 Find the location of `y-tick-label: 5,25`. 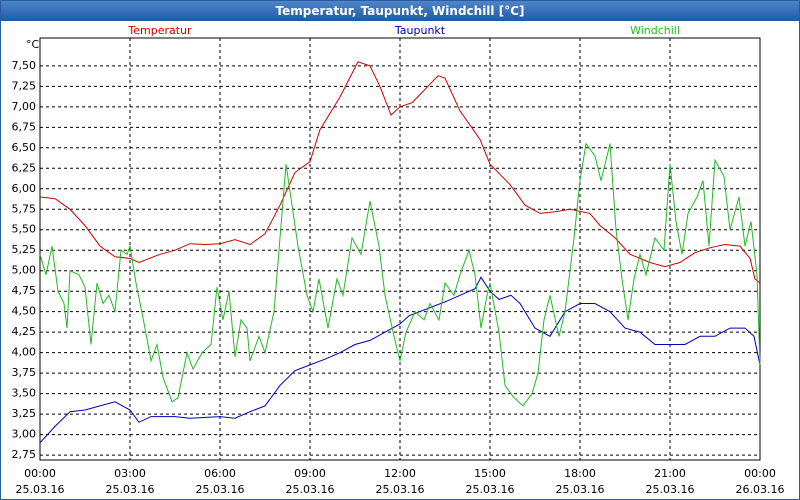

y-tick-label: 5,25 is located at coordinates (24, 249).